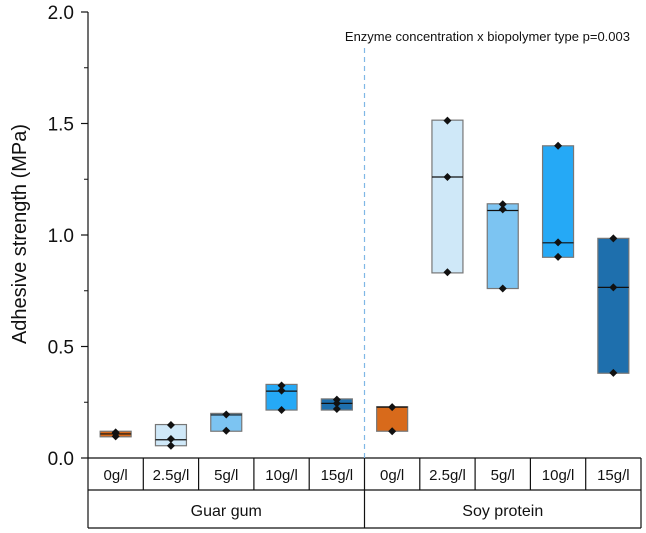  What do you see at coordinates (61, 236) in the screenshot?
I see `y-tick-label: 1.0` at bounding box center [61, 236].